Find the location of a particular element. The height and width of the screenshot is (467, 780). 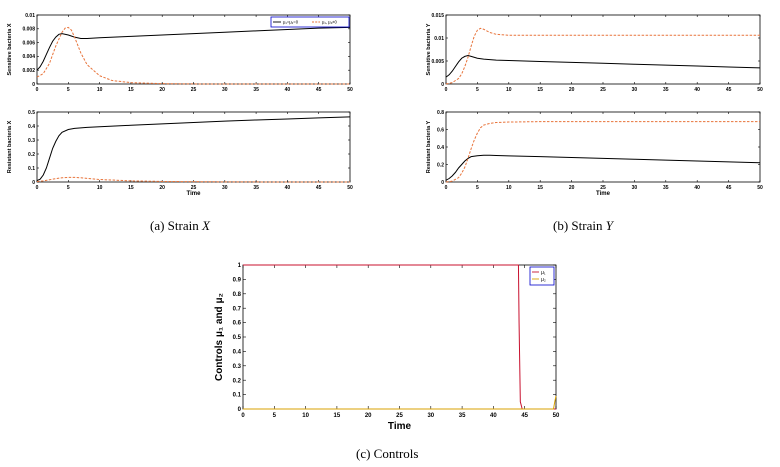

y-axis-label: Controls μ₁ and μ₂ is located at coordinates (219, 337).